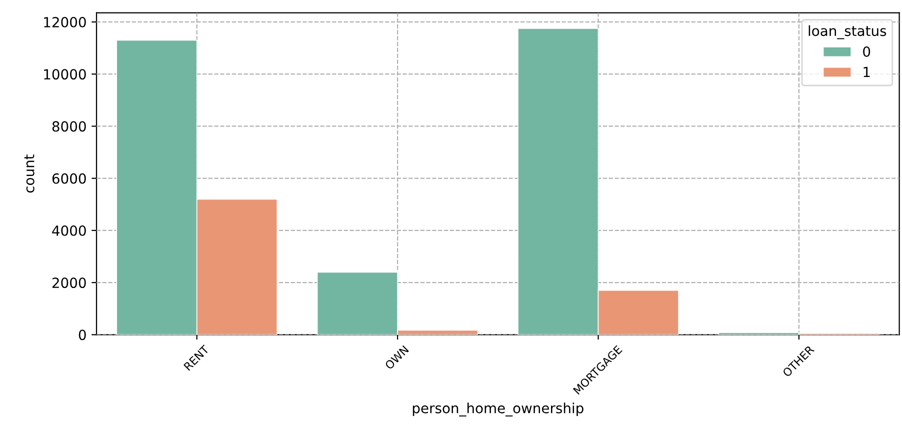  Describe the element at coordinates (866, 51) in the screenshot. I see `legend-label: 0` at that location.